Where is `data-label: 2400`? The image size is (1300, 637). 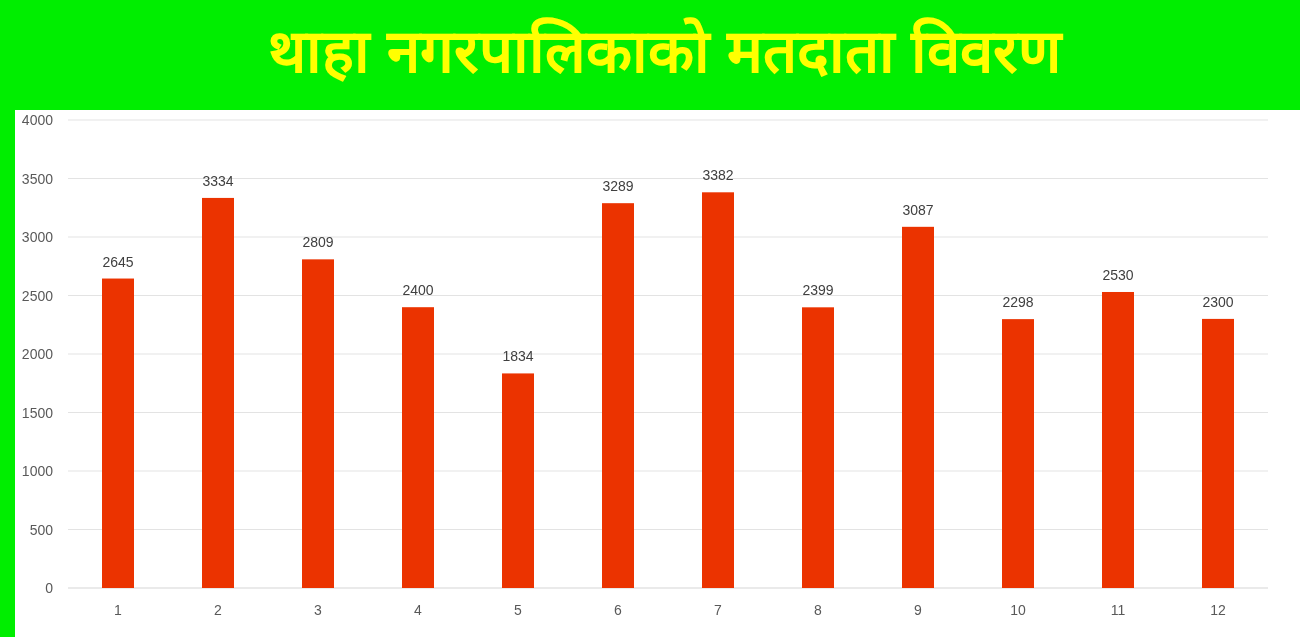
data-label: 2400 is located at coordinates (418, 290).